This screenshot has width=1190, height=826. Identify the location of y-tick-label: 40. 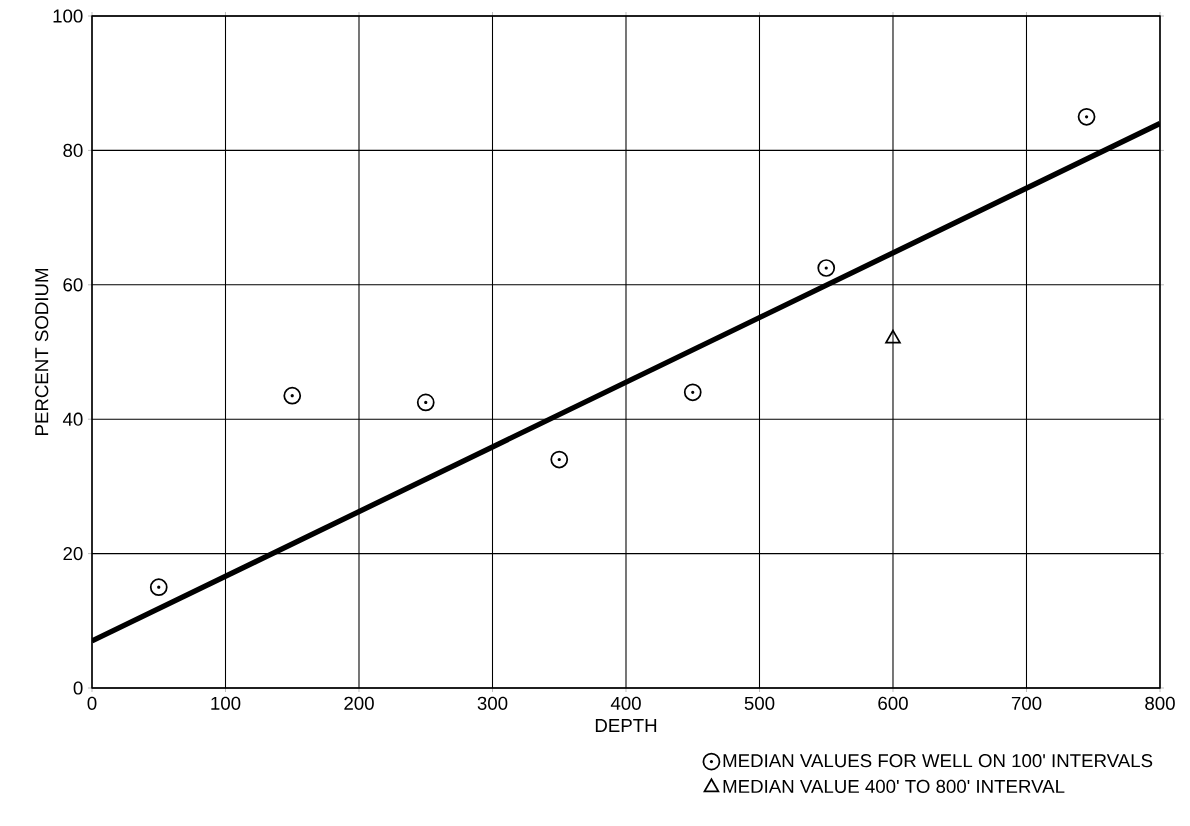
(72, 419).